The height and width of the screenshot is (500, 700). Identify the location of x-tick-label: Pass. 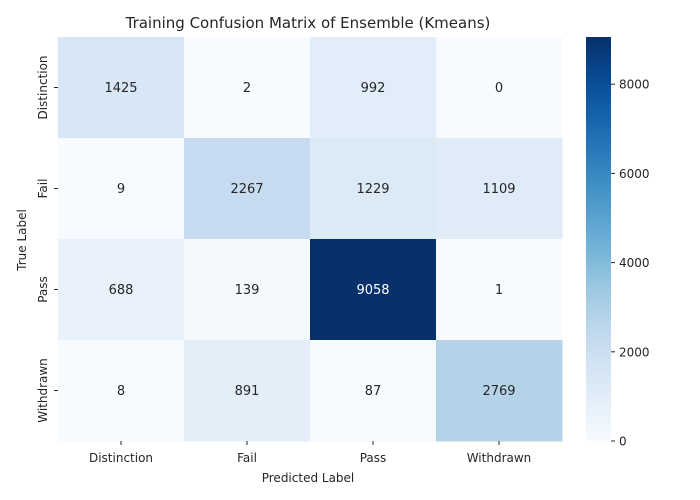
(373, 458).